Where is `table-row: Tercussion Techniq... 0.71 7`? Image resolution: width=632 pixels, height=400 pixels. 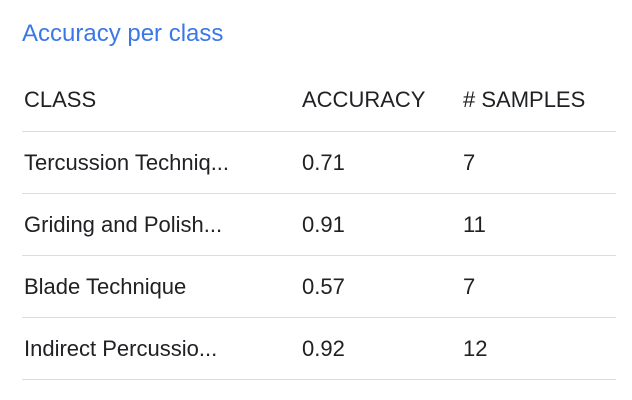 table-row: Tercussion Techniq... 0.71 7 is located at coordinates (319, 163).